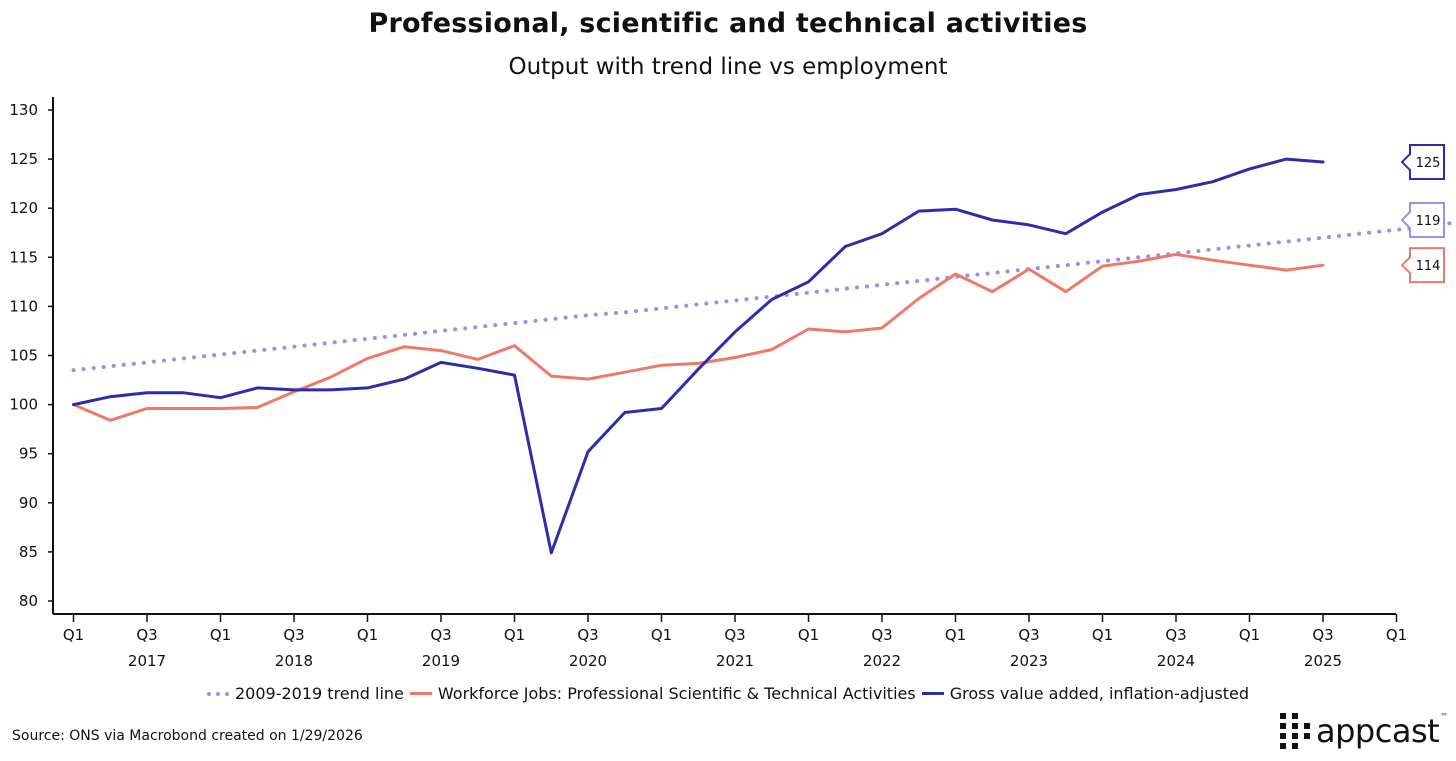 The image size is (1456, 761). What do you see at coordinates (28, 454) in the screenshot?
I see `y-tick-label: 95` at bounding box center [28, 454].